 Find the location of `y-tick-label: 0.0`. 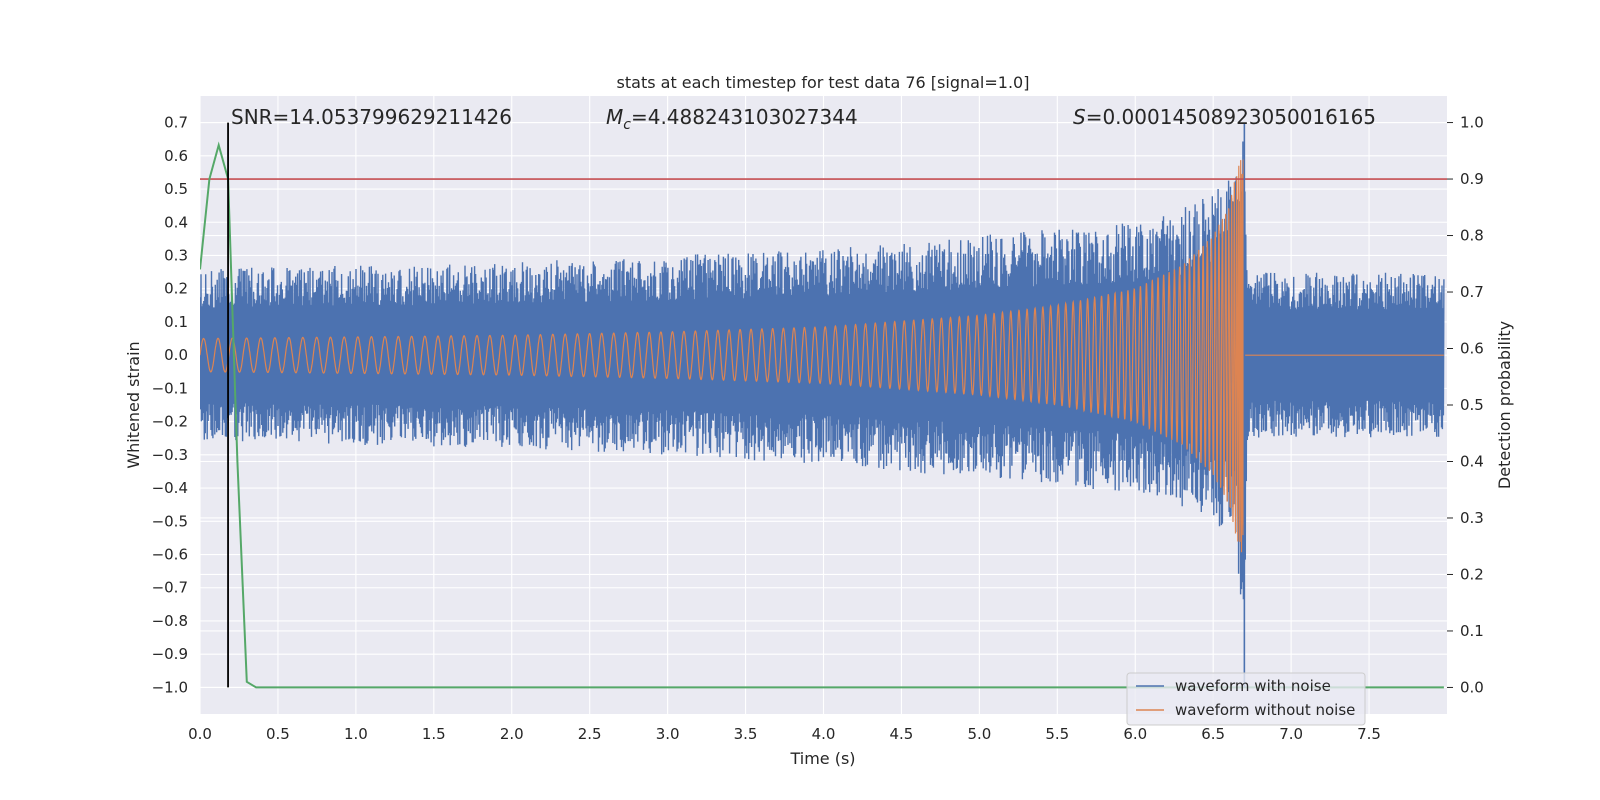

y-tick-label: 0.0 is located at coordinates (176, 355).